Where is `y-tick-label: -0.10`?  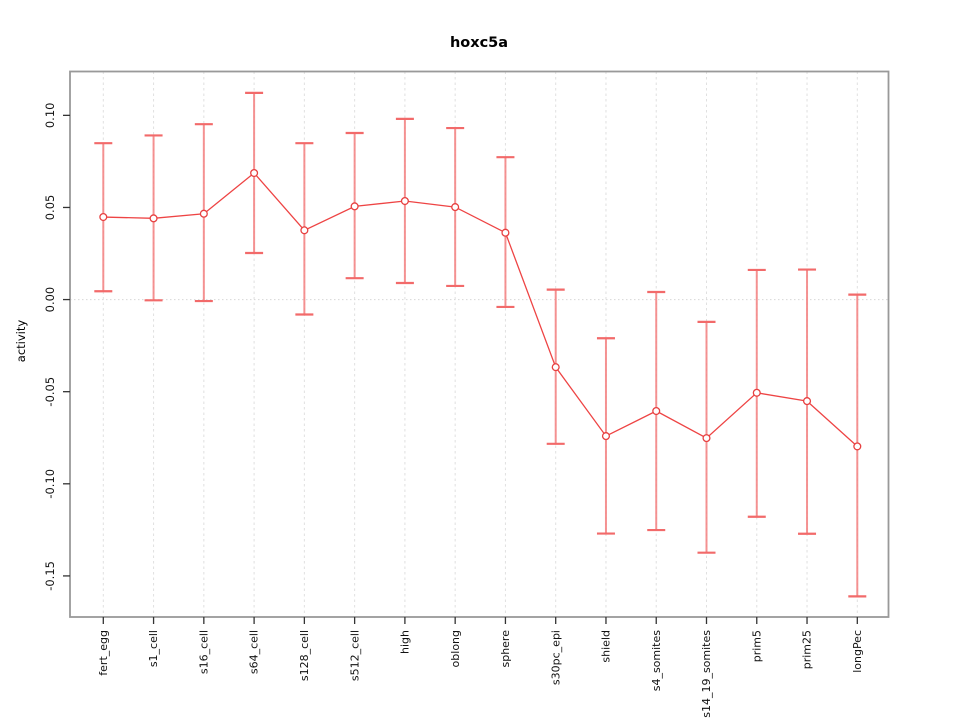 y-tick-label: -0.10 is located at coordinates (50, 484).